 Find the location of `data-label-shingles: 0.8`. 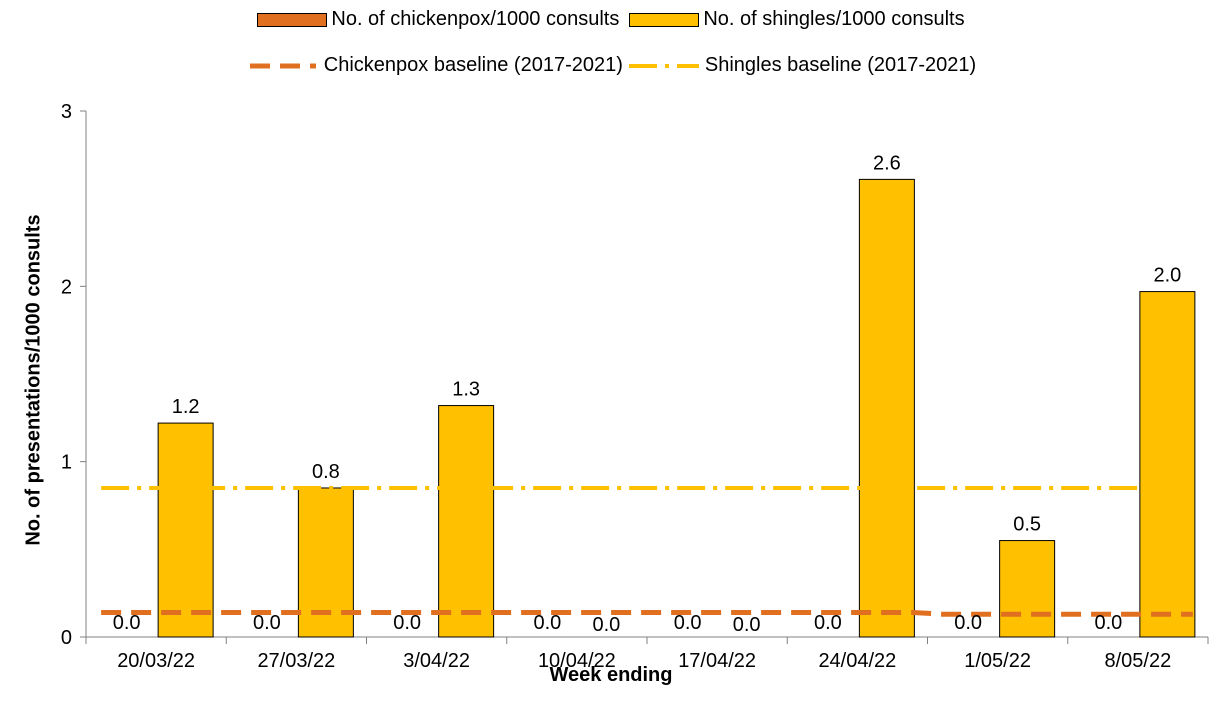

data-label-shingles: 0.8 is located at coordinates (326, 472).